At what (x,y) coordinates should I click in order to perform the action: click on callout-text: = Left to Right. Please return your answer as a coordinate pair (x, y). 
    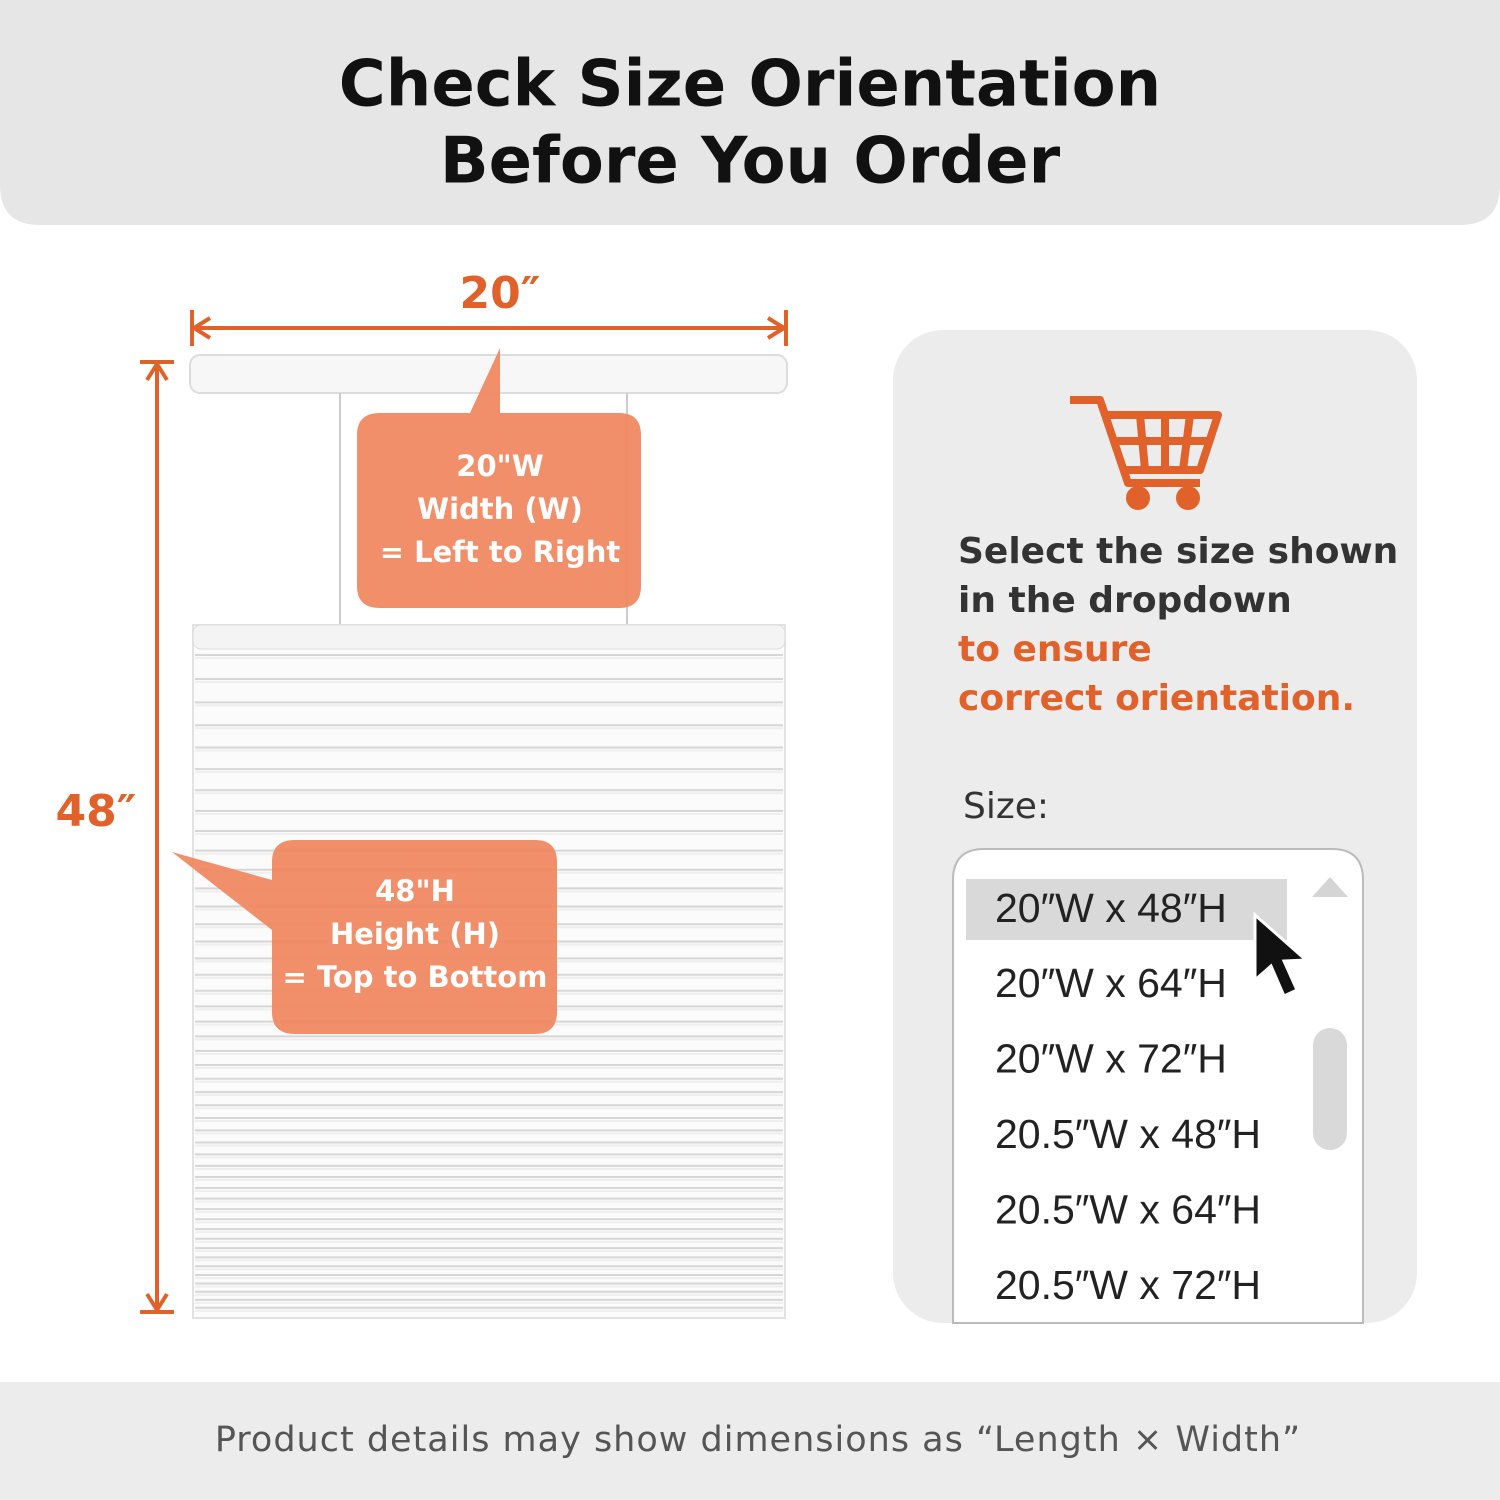
    Looking at the image, I should click on (500, 552).